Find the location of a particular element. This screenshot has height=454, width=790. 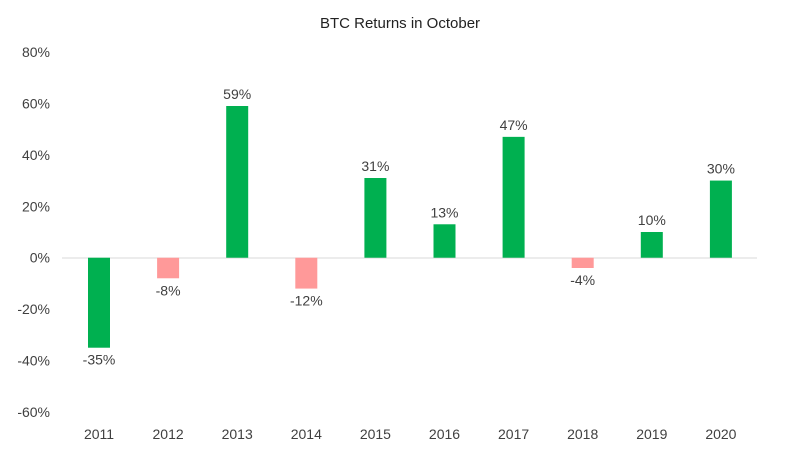

x-tick-label: 2020 is located at coordinates (720, 434).